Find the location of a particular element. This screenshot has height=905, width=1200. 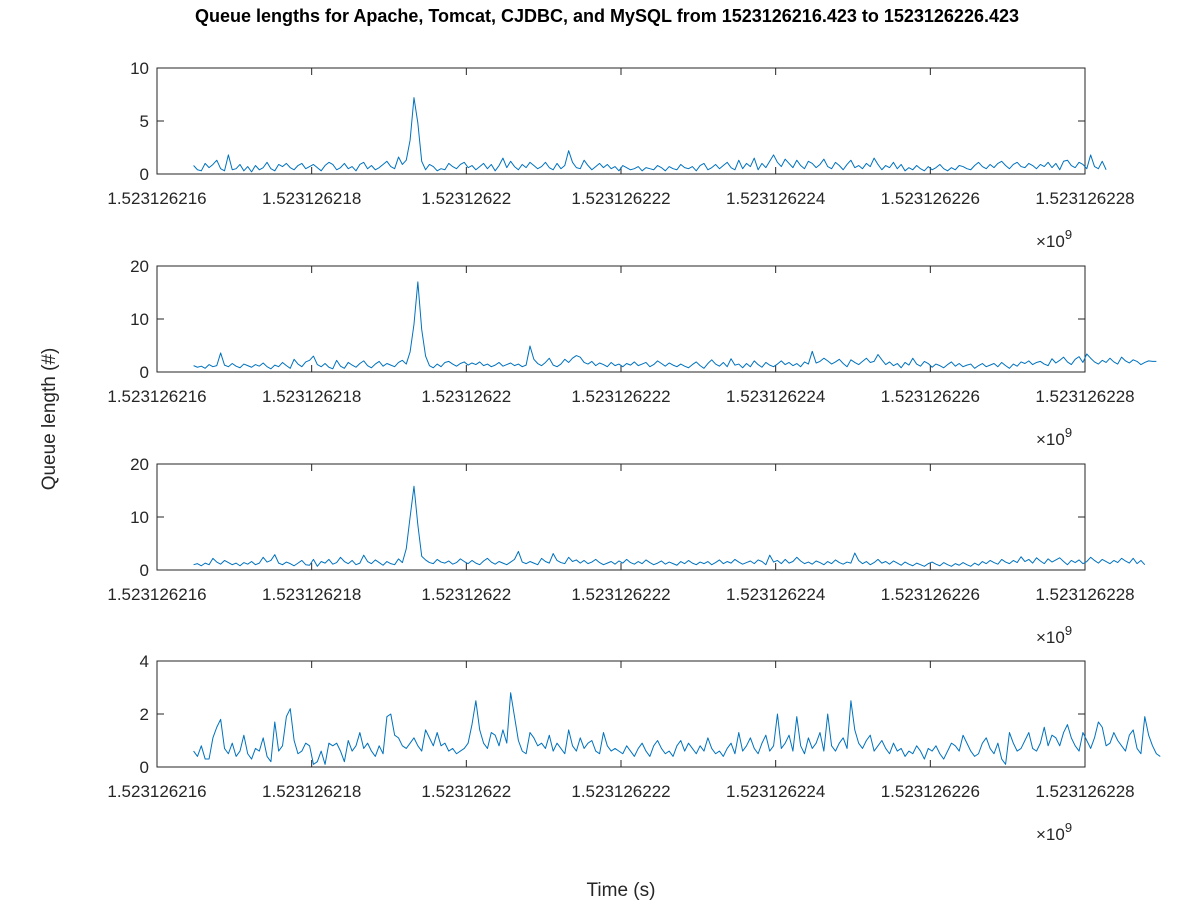

y-tick-label: 5 is located at coordinates (144, 121).